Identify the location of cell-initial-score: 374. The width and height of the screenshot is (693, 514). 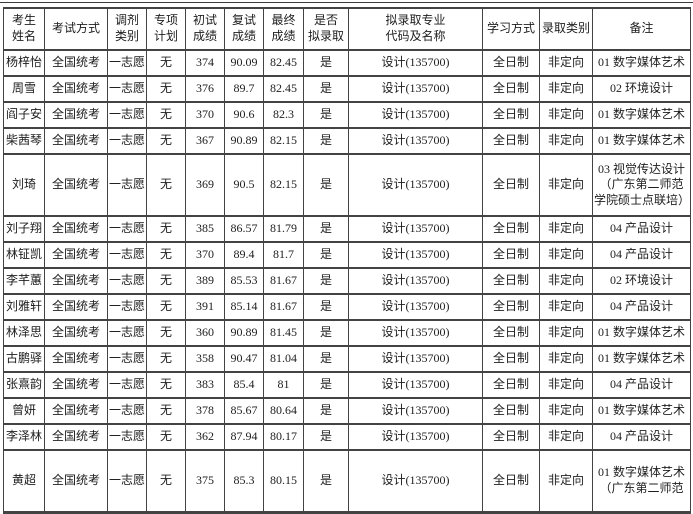
(205, 63).